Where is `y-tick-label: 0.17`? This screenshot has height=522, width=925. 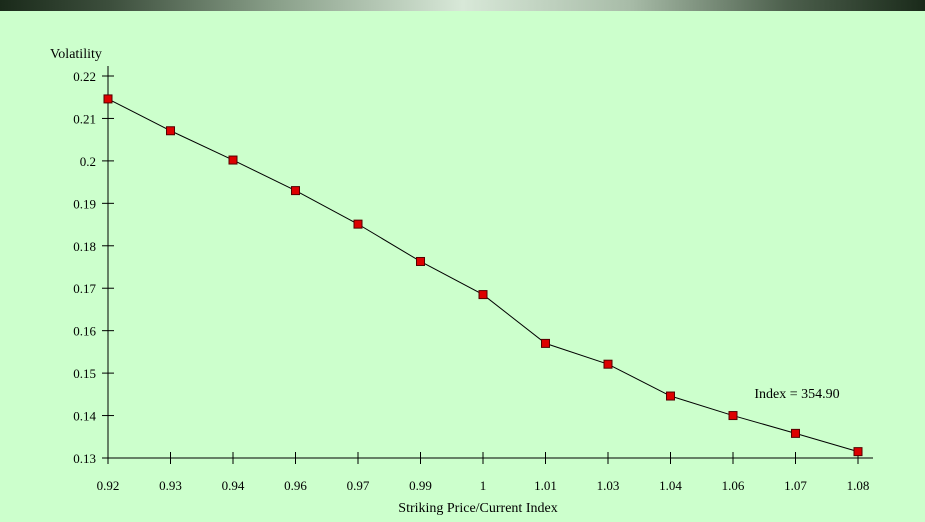 y-tick-label: 0.17 is located at coordinates (84, 288).